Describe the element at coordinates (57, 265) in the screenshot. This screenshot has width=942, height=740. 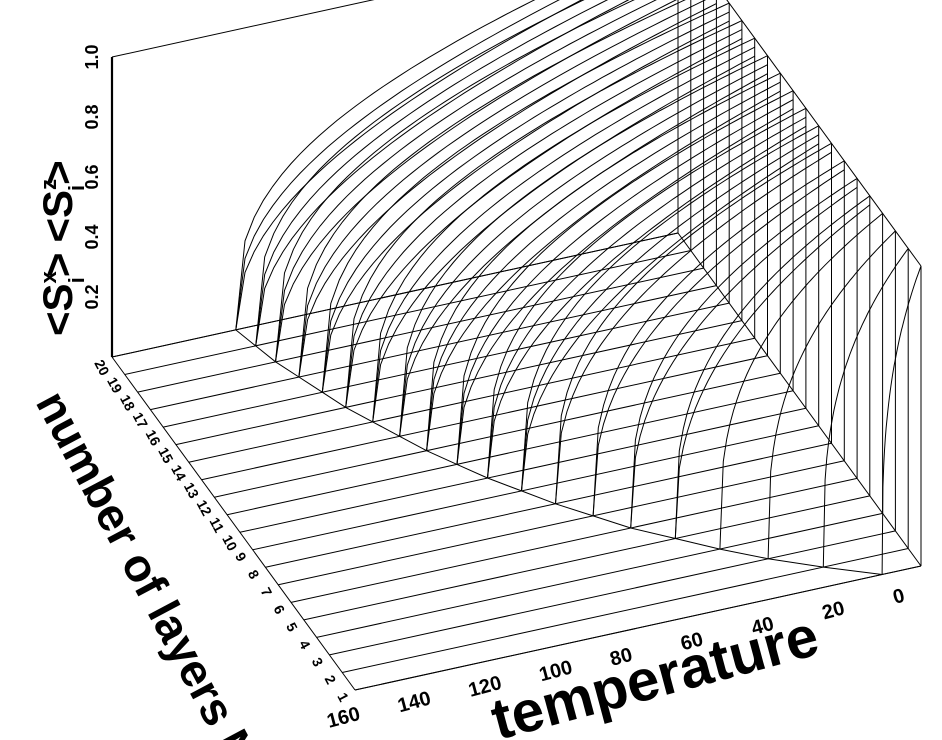
I see `z-axis-title-x-close: >` at that location.